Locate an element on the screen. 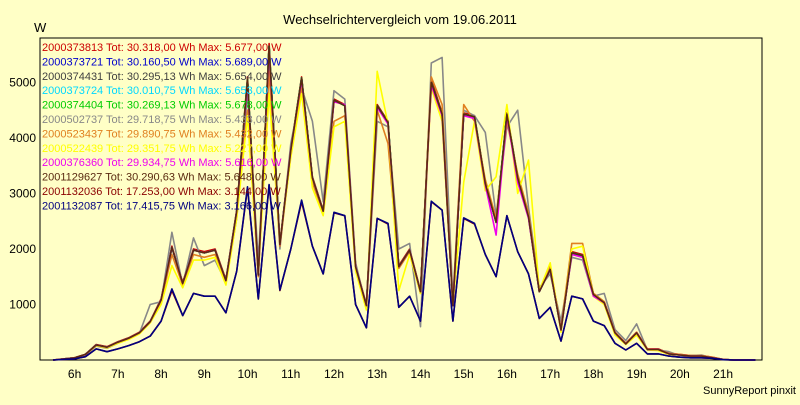  x-tick-label: 7h is located at coordinates (117, 374).